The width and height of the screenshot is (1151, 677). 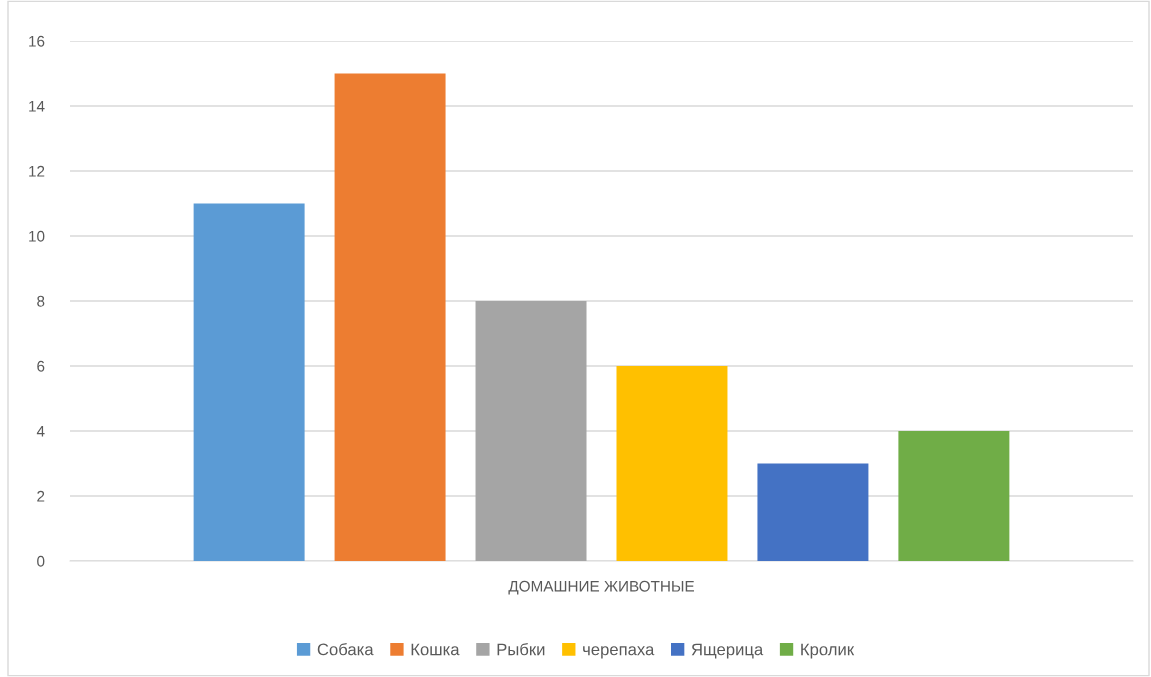 What do you see at coordinates (37, 171) in the screenshot?
I see `y-tick-label: 12` at bounding box center [37, 171].